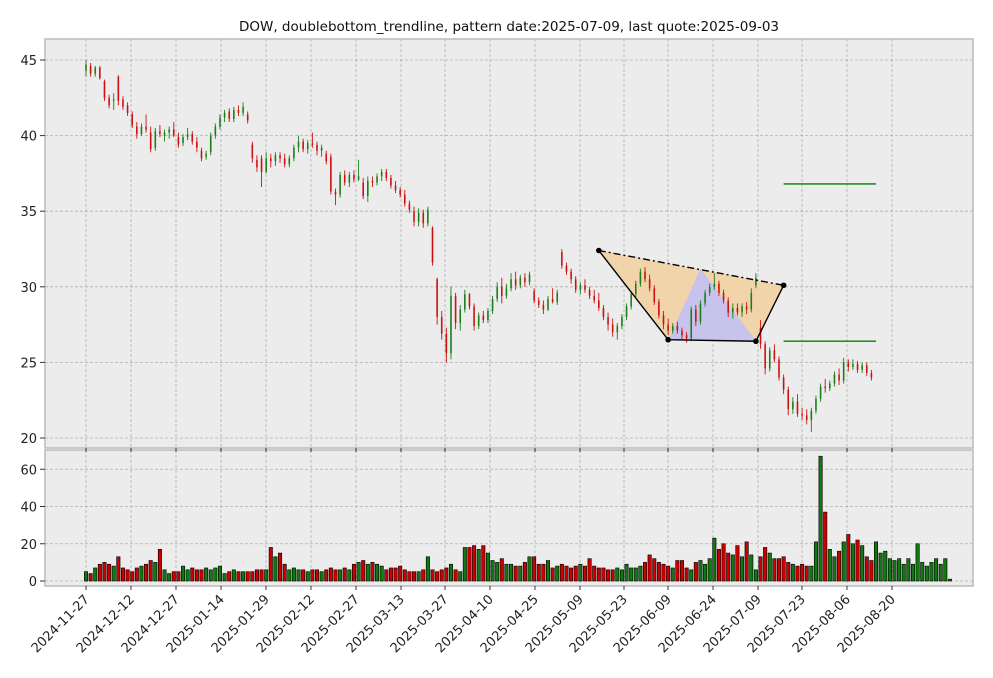  Describe the element at coordinates (28, 288) in the screenshot. I see `price-tick-label: 30` at that location.